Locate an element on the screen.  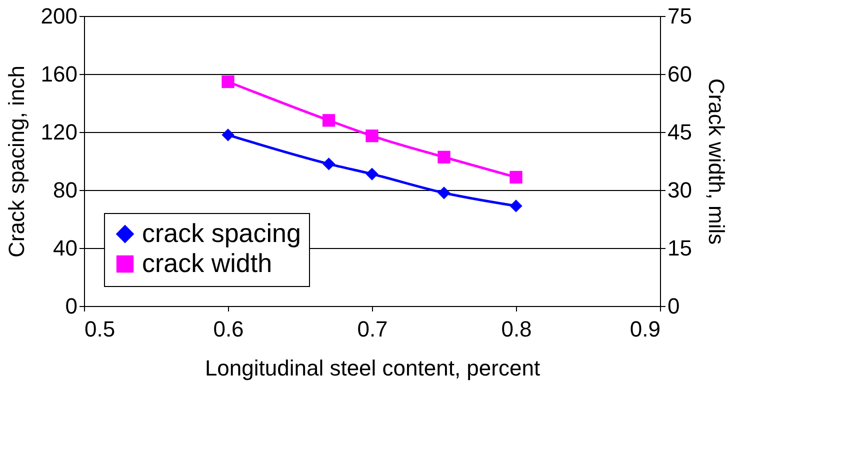
y2-tick-label: 60 is located at coordinates (680, 74).